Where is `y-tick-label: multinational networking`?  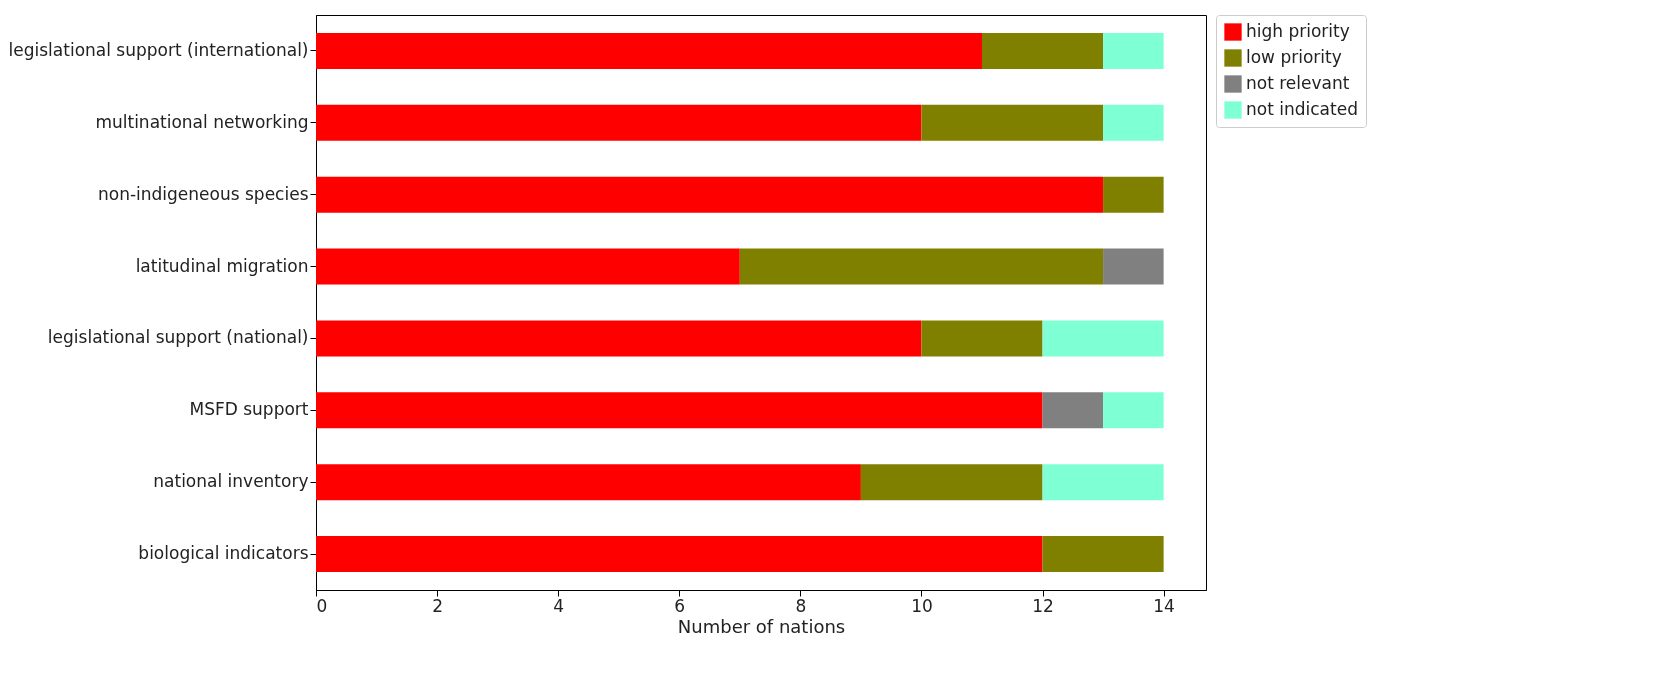 y-tick-label: multinational networking is located at coordinates (202, 121).